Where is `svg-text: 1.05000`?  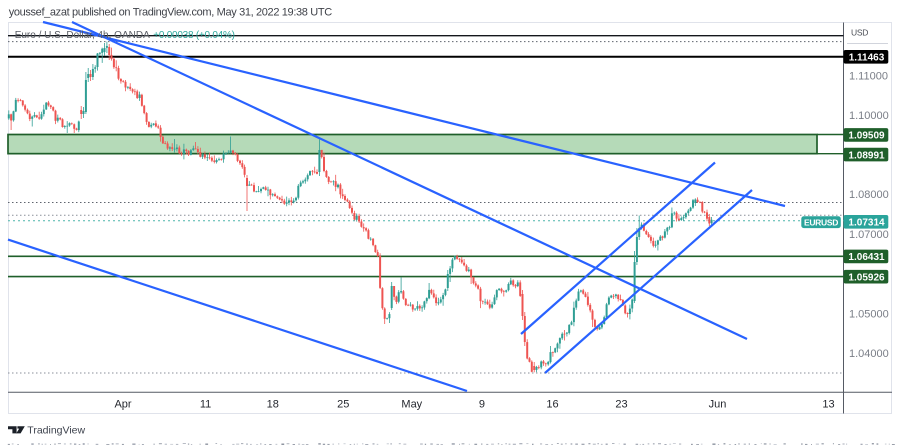
svg-text: 1.05000 is located at coordinates (869, 315).